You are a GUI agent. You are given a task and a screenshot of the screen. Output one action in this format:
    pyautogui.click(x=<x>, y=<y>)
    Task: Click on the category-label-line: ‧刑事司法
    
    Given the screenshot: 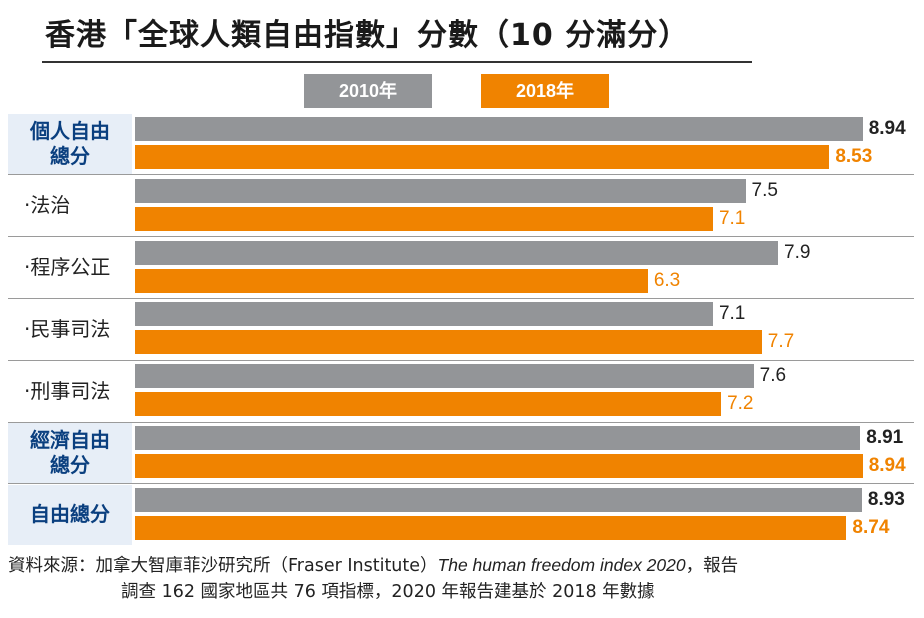 What is the action you would take?
    pyautogui.click(x=67, y=390)
    